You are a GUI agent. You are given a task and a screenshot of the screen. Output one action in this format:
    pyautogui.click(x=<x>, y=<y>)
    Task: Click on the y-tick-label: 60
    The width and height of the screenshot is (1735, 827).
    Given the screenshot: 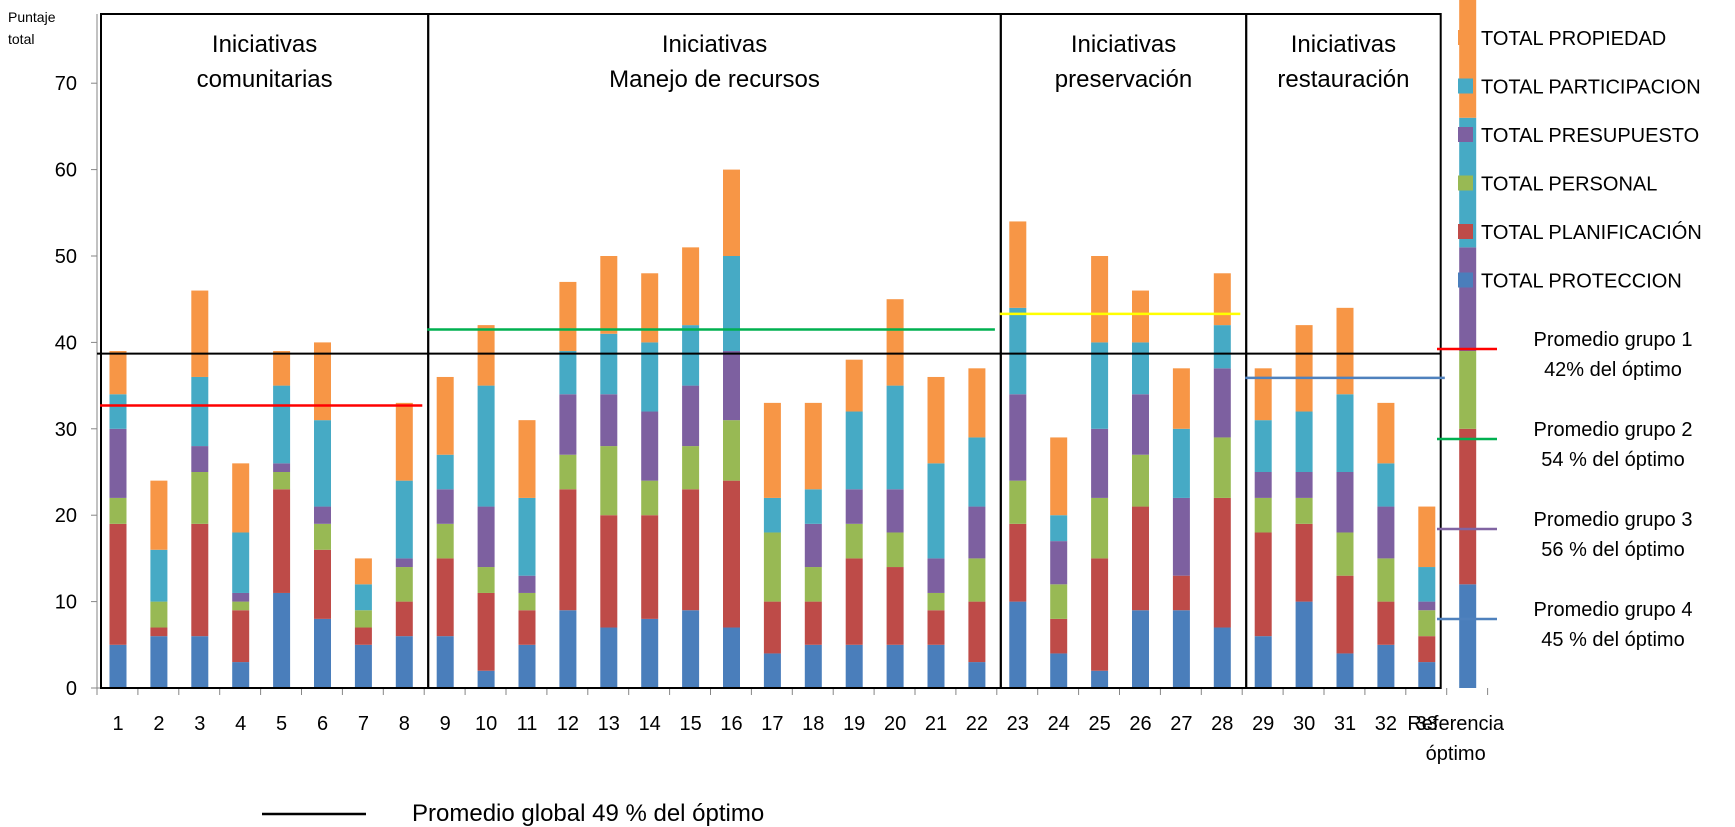 What is the action you would take?
    pyautogui.click(x=66, y=171)
    